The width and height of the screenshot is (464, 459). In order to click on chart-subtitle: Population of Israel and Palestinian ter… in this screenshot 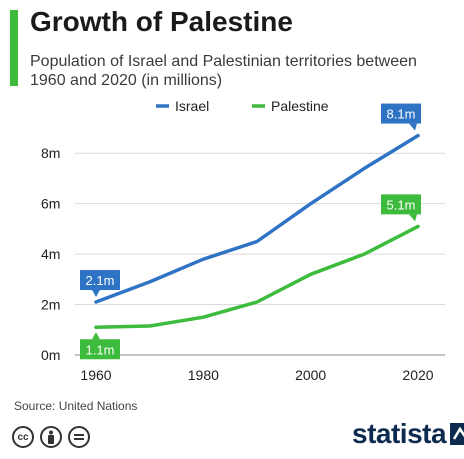, I will do `click(223, 71)`.